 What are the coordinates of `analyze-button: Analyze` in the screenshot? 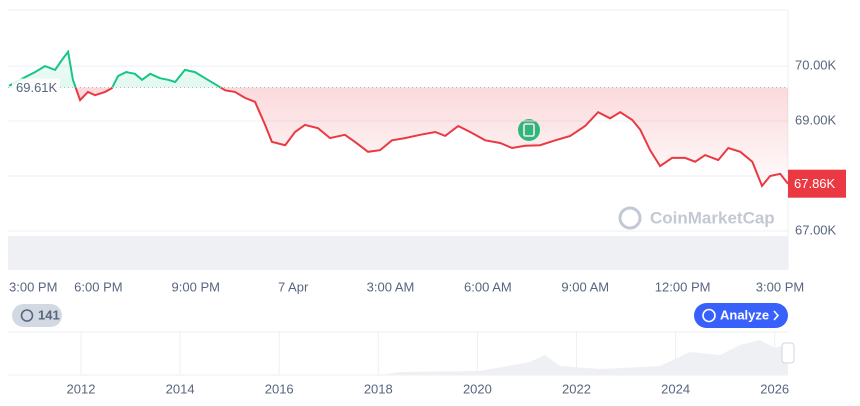 It's located at (741, 315).